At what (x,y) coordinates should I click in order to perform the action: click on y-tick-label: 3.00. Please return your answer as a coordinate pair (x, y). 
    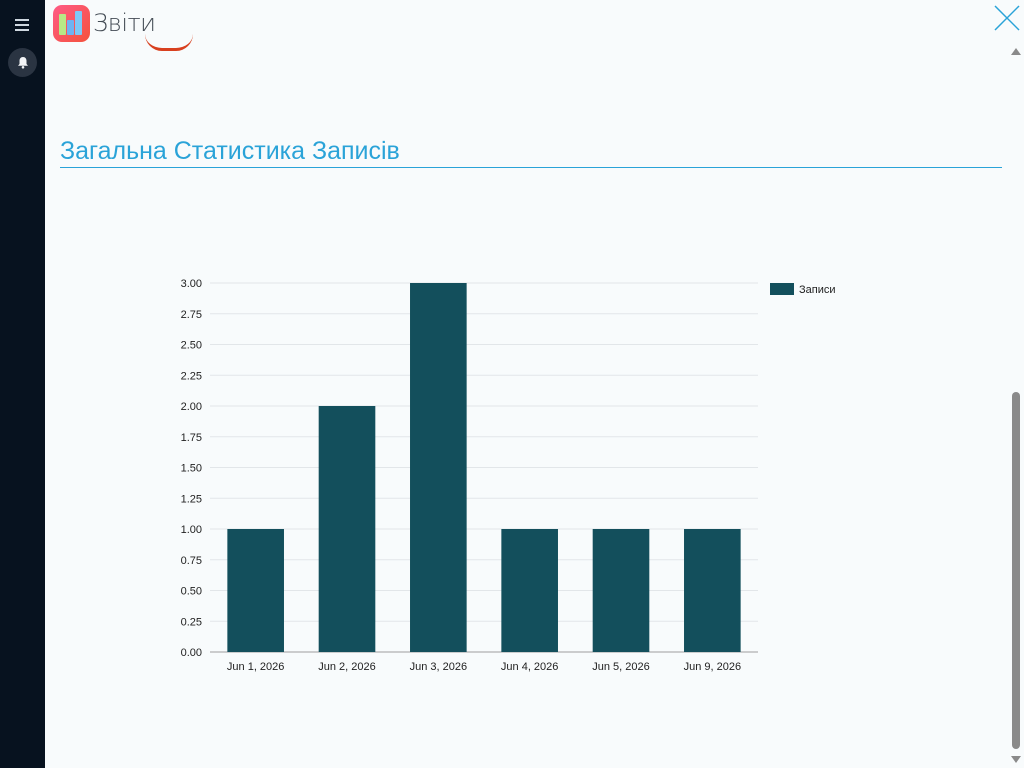
    Looking at the image, I should click on (191, 284).